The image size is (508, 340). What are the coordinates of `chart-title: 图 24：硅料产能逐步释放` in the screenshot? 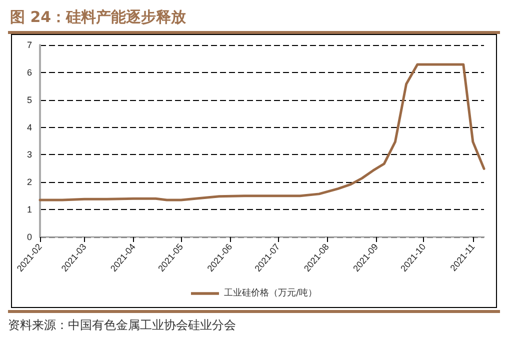 It's located at (254, 21).